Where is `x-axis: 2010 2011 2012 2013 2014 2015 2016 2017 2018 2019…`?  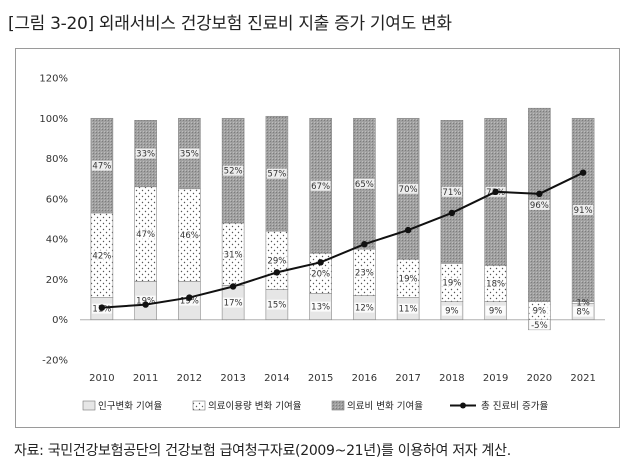 x-axis: 2010 2011 2012 2013 2014 2015 2016 2017 2018 2019… is located at coordinates (342, 378).